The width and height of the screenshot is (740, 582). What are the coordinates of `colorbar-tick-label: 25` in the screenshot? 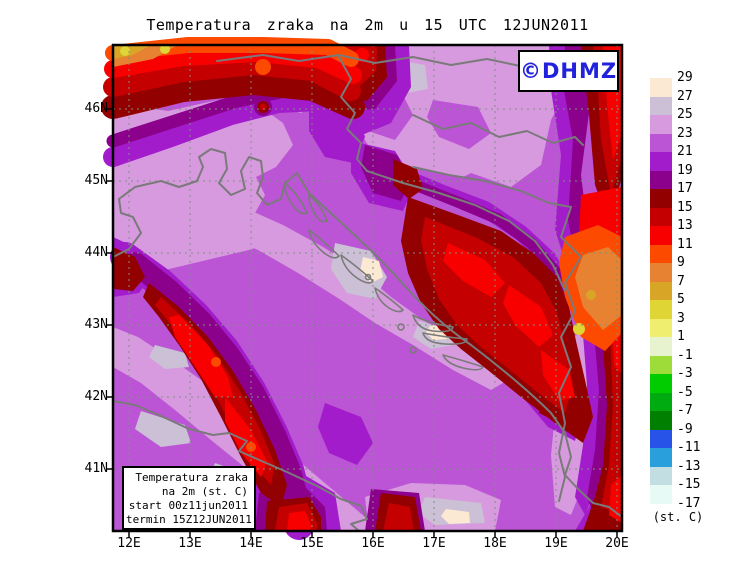 It's located at (685, 114).